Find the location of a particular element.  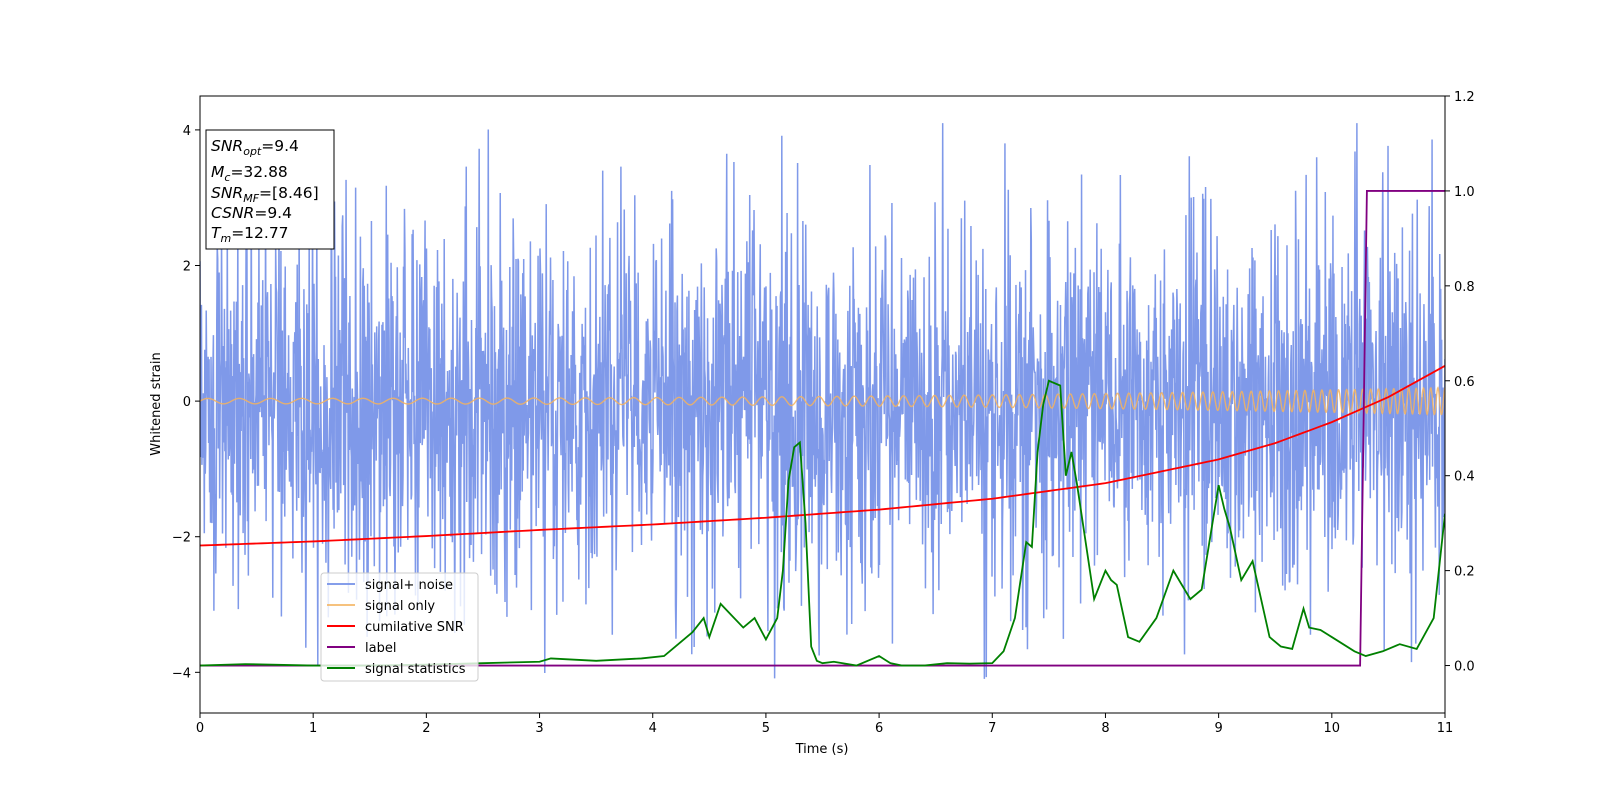

info-box-frame is located at coordinates (270, 189).